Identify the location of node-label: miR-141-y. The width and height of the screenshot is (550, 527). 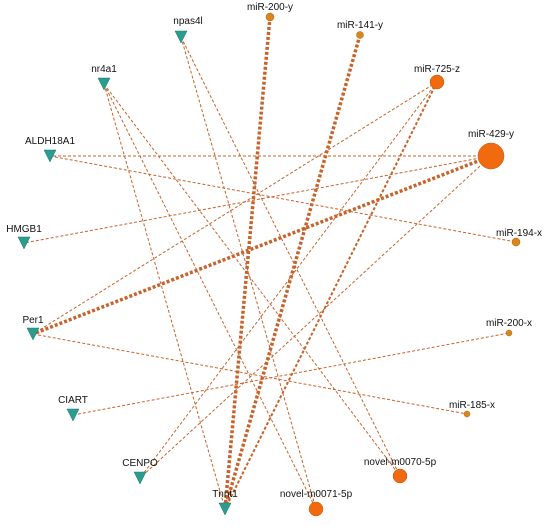
(360, 25).